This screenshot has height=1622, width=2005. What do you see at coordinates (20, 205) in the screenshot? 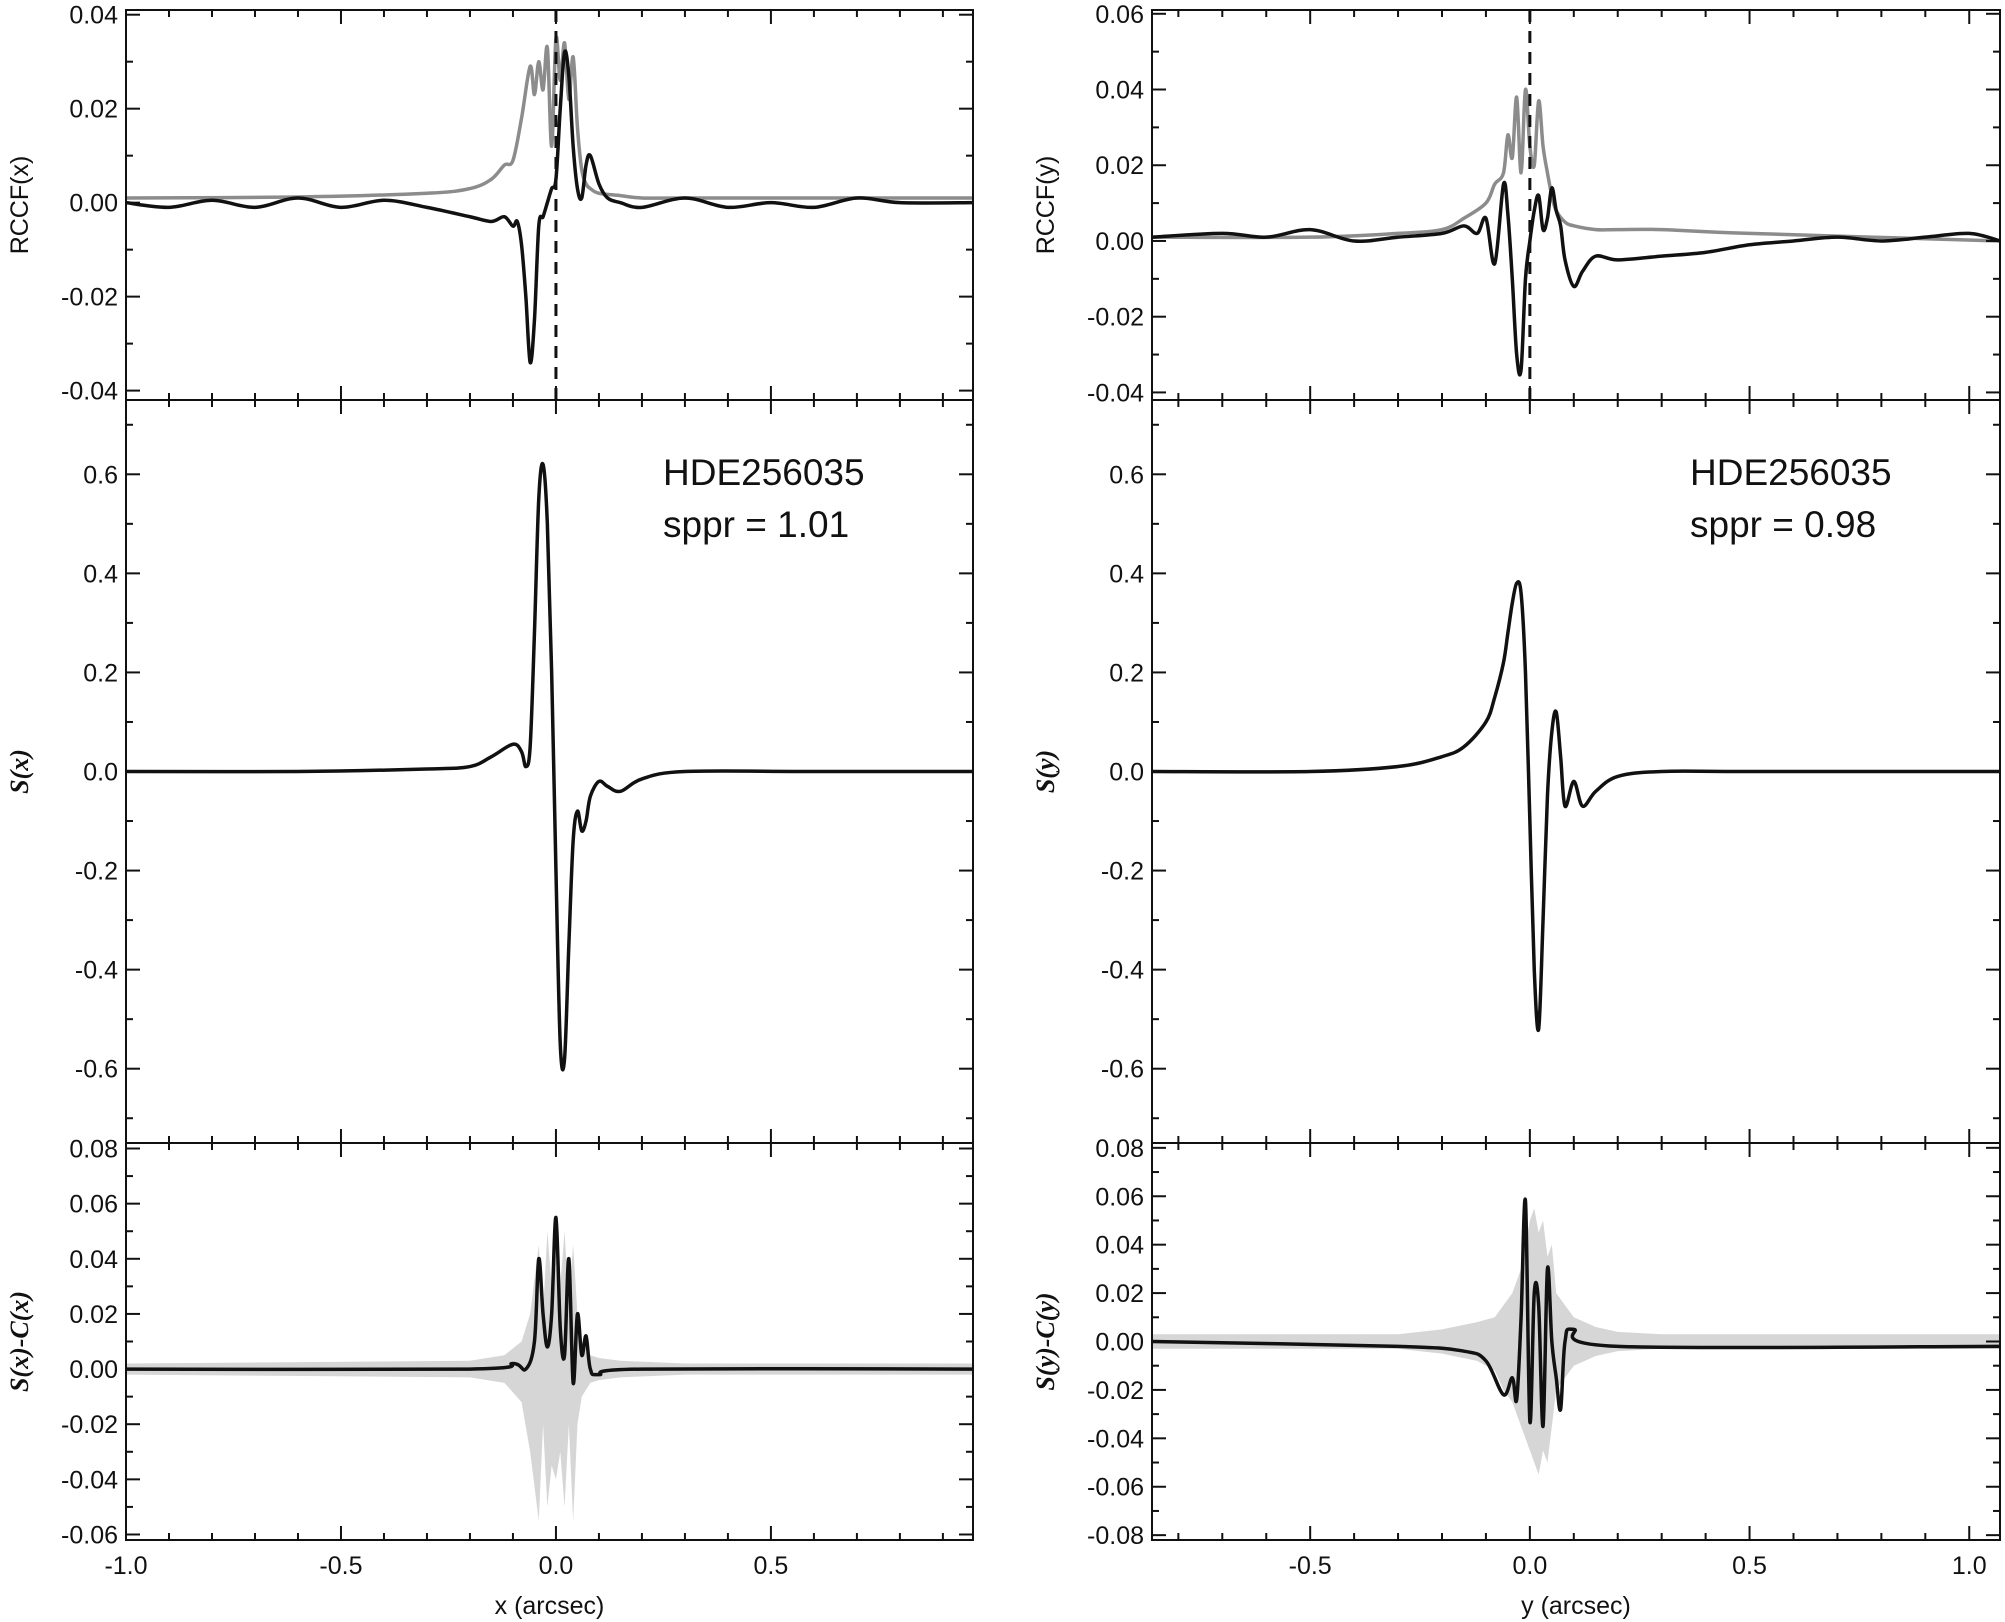
I see `y-axis-label: RCCF(x)` at bounding box center [20, 205].